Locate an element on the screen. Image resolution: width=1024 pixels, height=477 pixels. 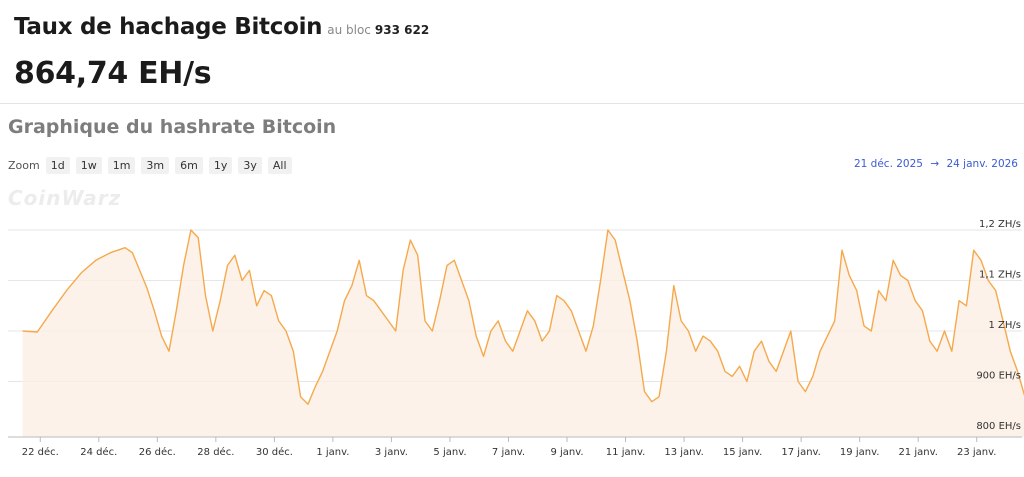
title-row: Taux de hachage Bitcoin au bloc 933 622 is located at coordinates (221, 27).